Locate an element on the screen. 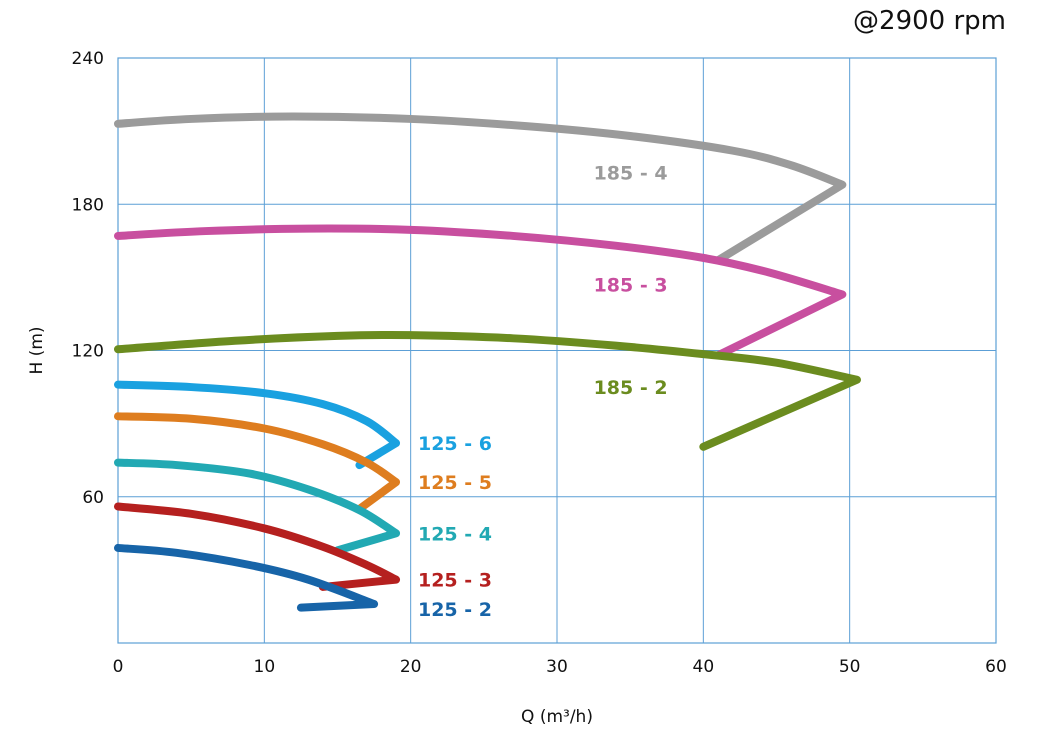 Image resolution: width=1061 pixels, height=749 pixels. series-label-2: 185 - 2 is located at coordinates (631, 388).